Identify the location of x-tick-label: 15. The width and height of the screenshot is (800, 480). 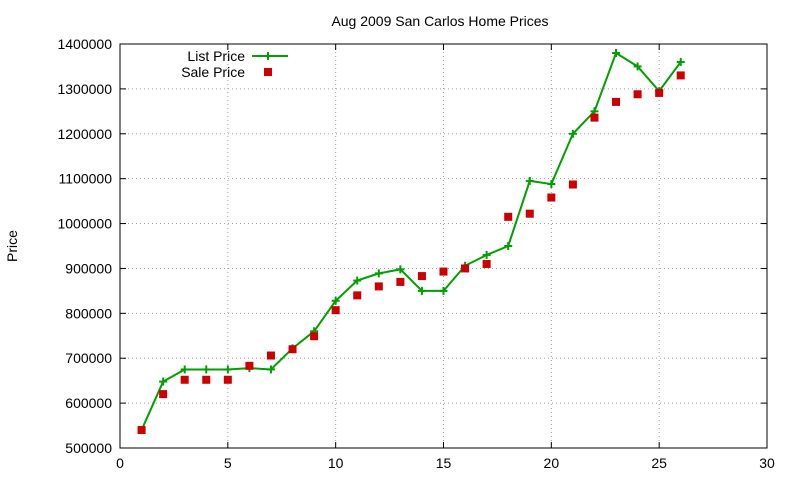
(444, 463).